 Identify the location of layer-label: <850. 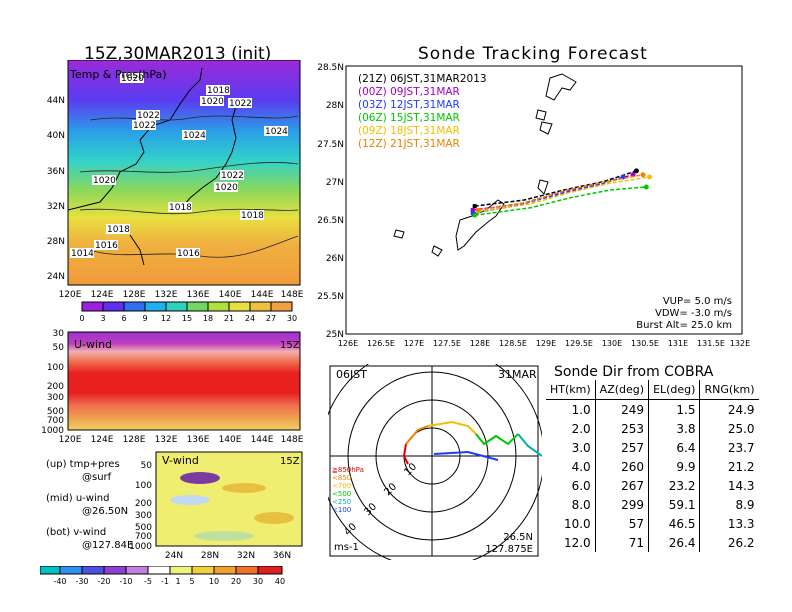
(341, 478).